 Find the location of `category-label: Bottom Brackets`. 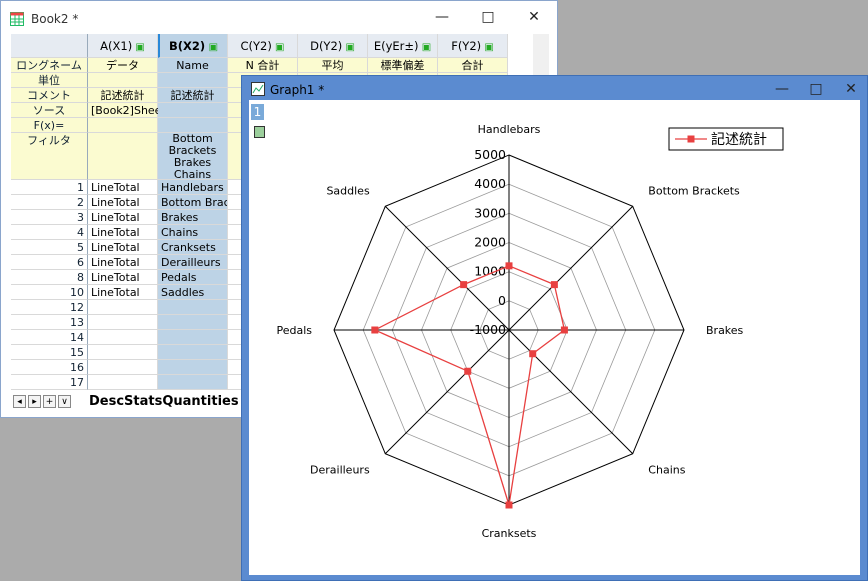

category-label: Bottom Brackets is located at coordinates (694, 191).